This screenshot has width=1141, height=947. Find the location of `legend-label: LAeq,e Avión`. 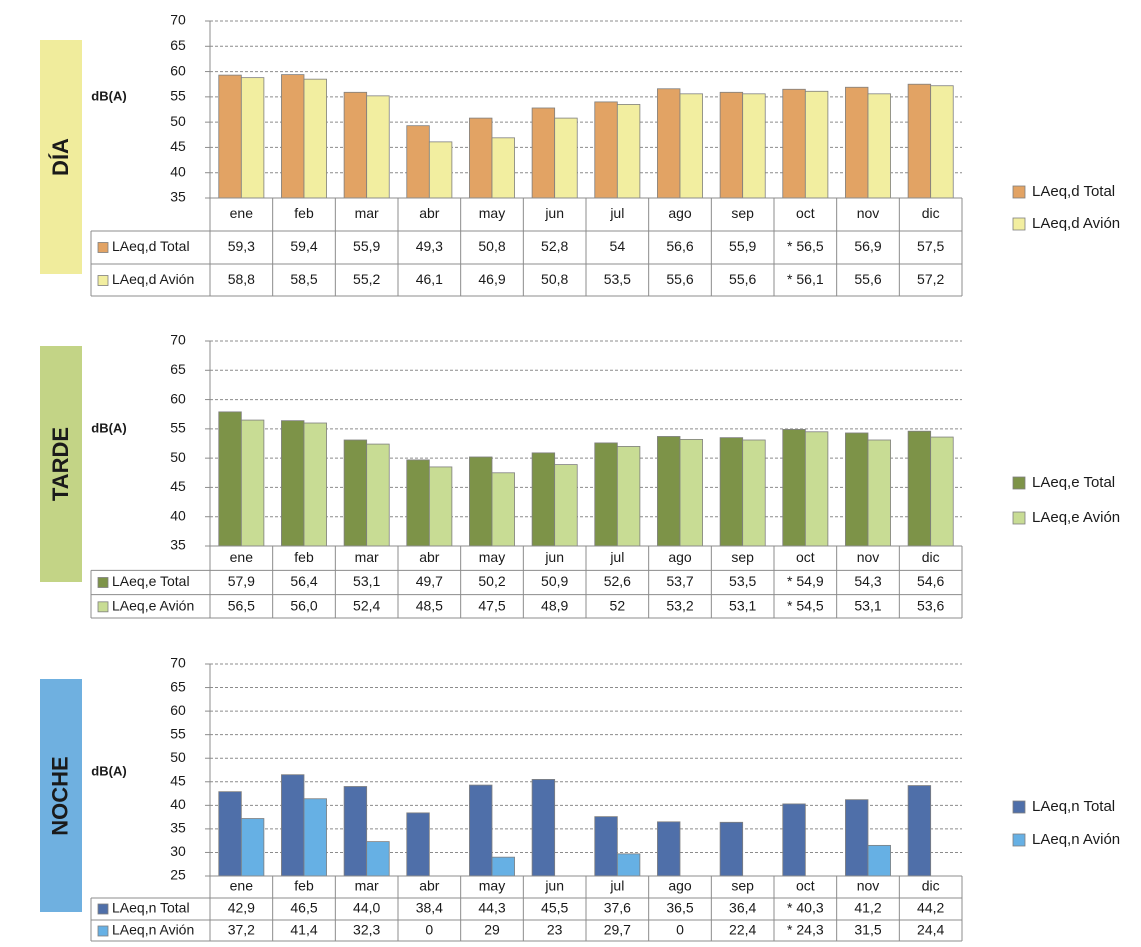

legend-label: LAeq,e Avión is located at coordinates (1076, 517).